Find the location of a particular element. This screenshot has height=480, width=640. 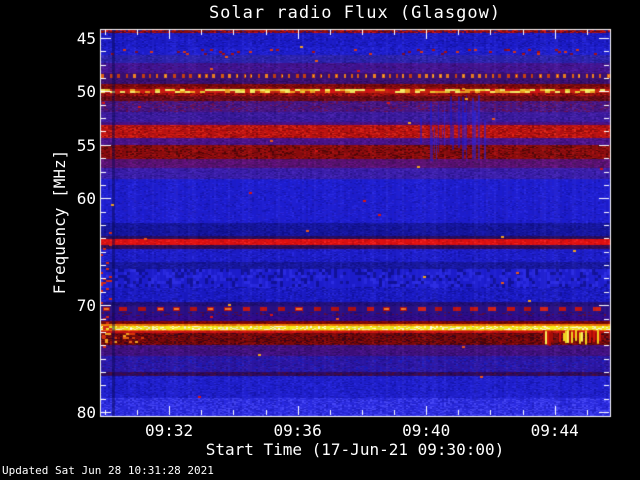

x-tick-label-0936: 09:36 is located at coordinates (297, 430).